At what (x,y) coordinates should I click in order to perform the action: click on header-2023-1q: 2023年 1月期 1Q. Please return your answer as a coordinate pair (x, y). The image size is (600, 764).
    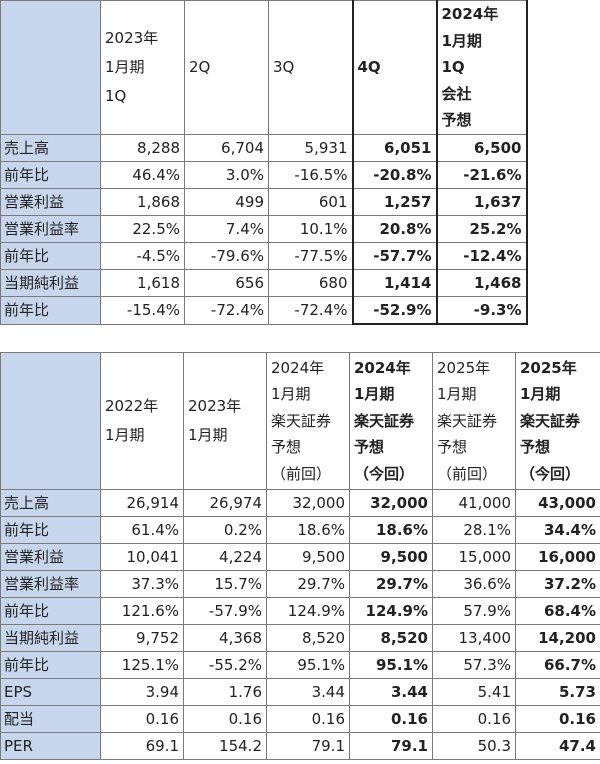
    Looking at the image, I should click on (142, 67).